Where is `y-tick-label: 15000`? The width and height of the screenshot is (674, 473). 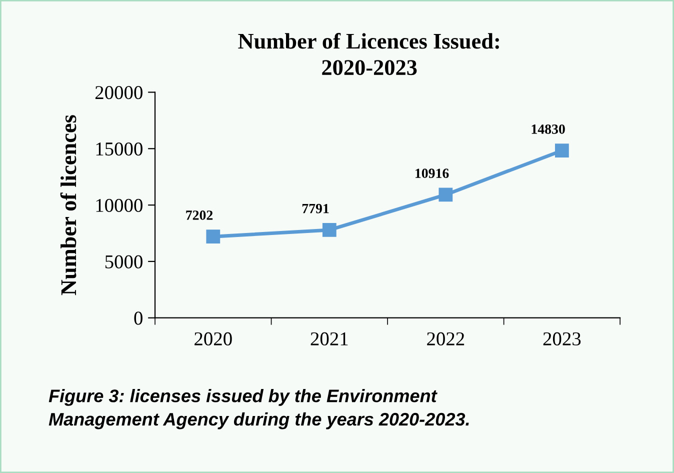
y-tick-label: 15000 is located at coordinates (119, 149).